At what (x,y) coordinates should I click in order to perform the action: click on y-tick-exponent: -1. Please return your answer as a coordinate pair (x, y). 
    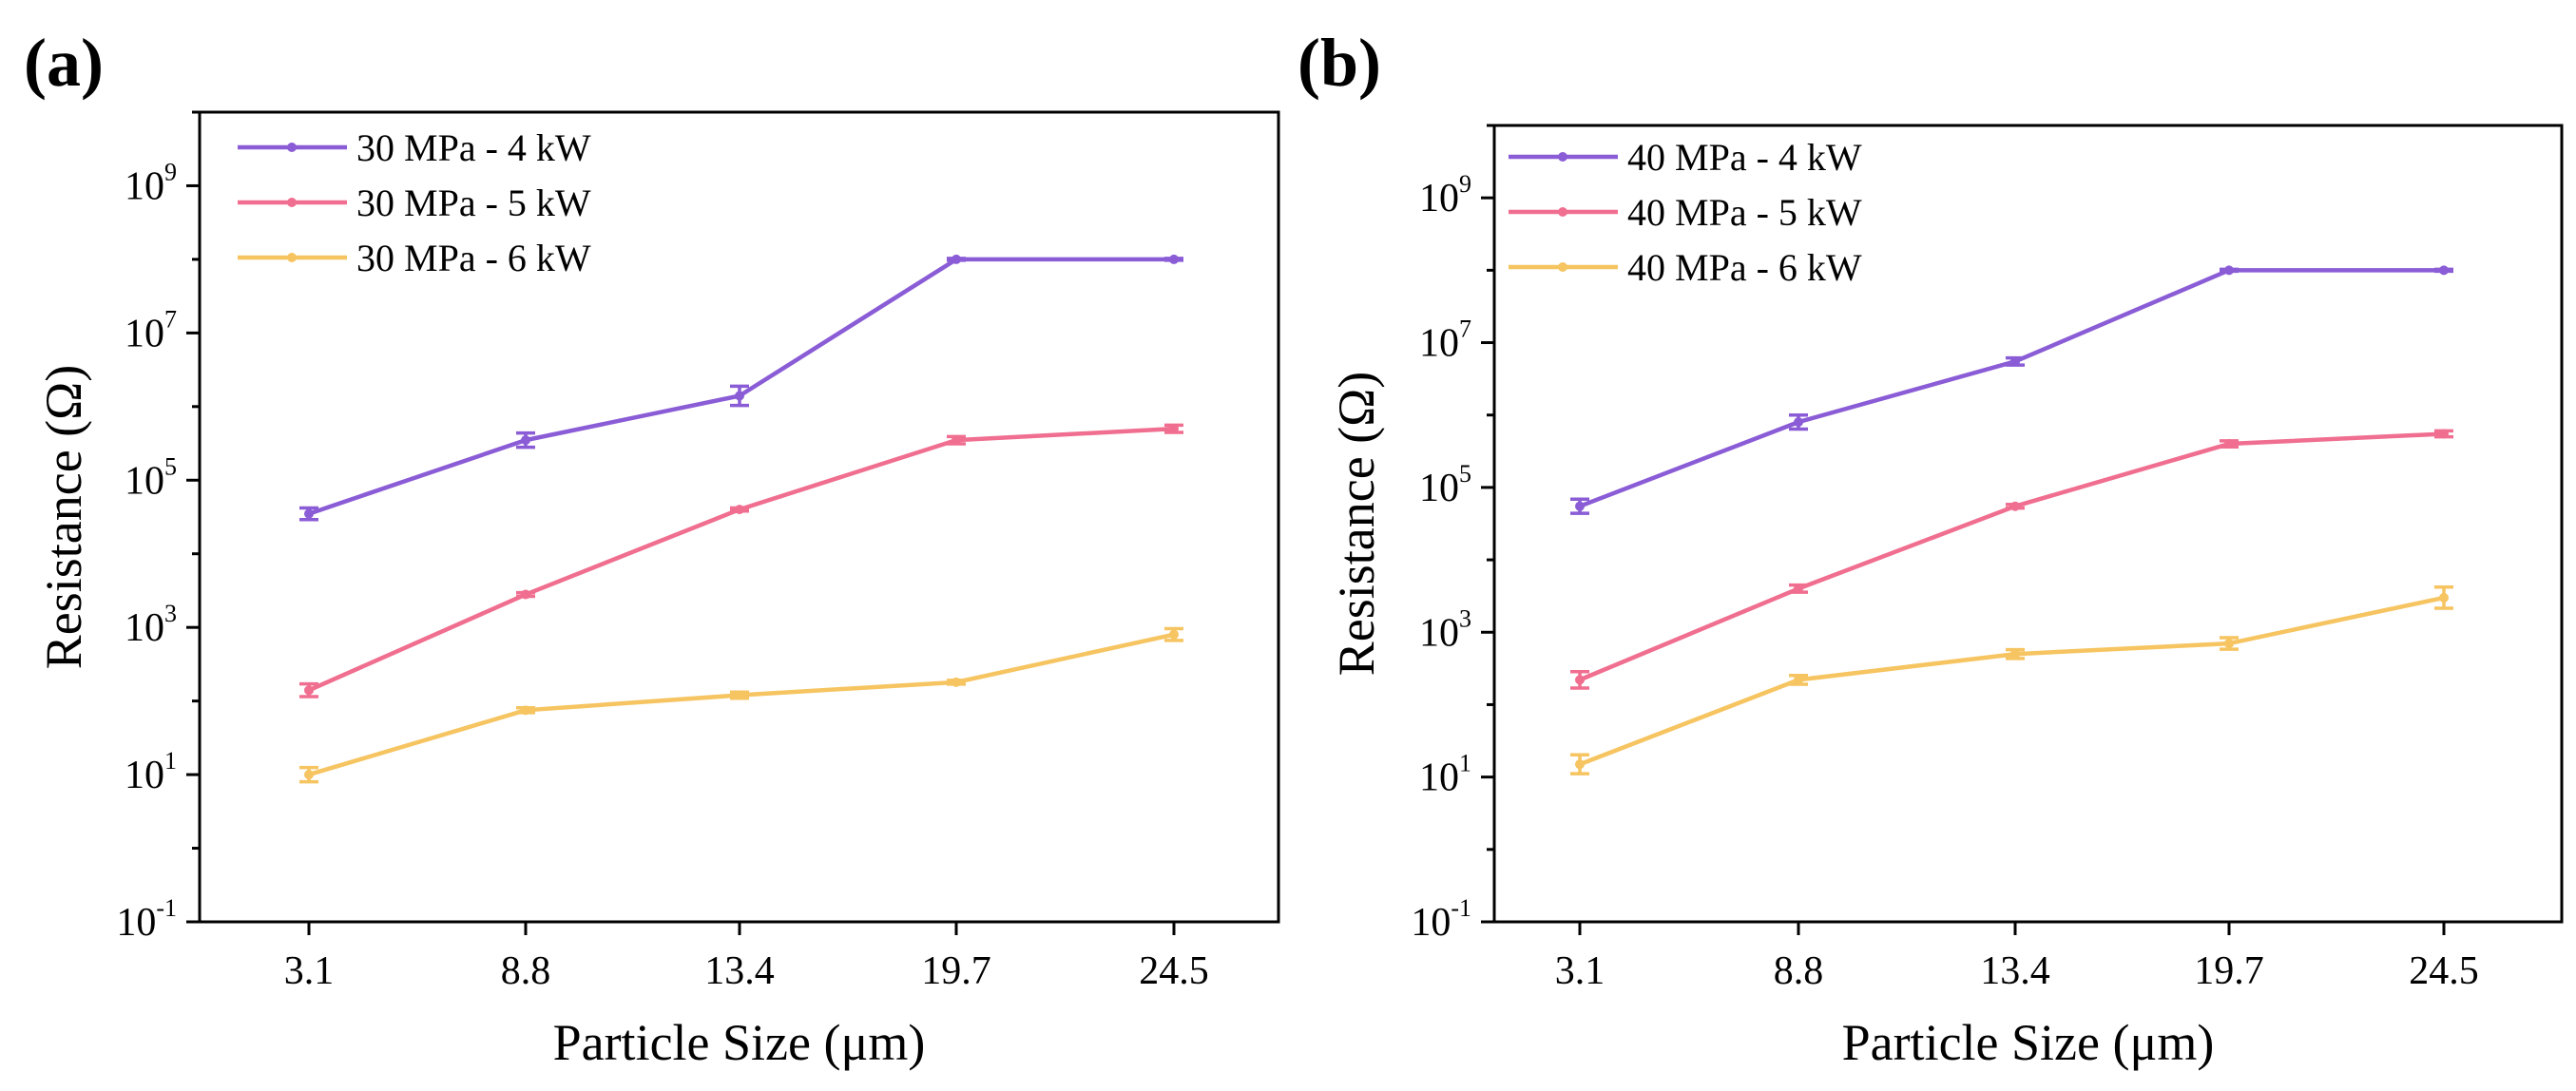
    Looking at the image, I should click on (166, 908).